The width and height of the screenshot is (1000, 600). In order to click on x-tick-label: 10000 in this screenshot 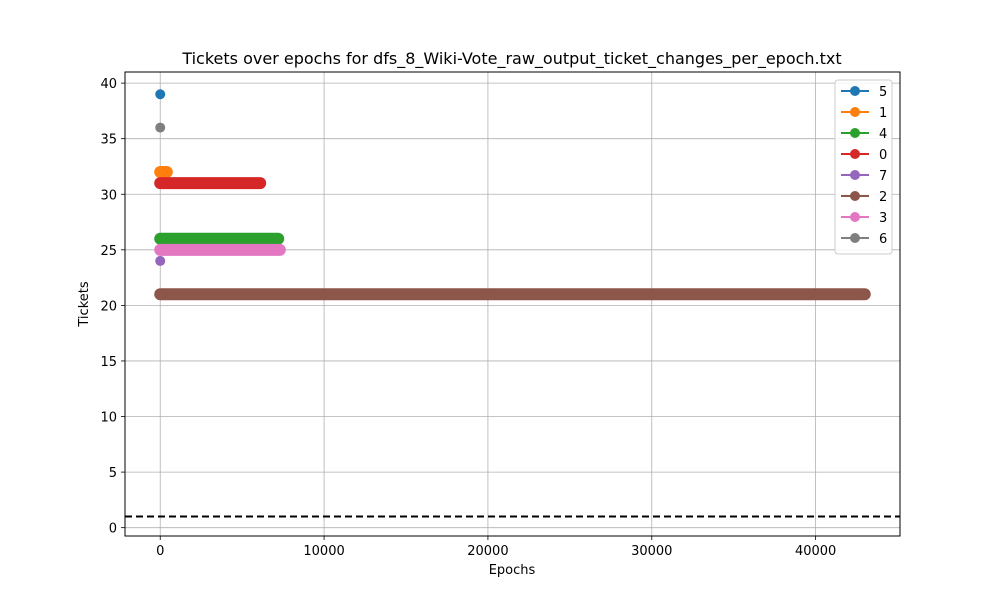, I will do `click(323, 551)`.